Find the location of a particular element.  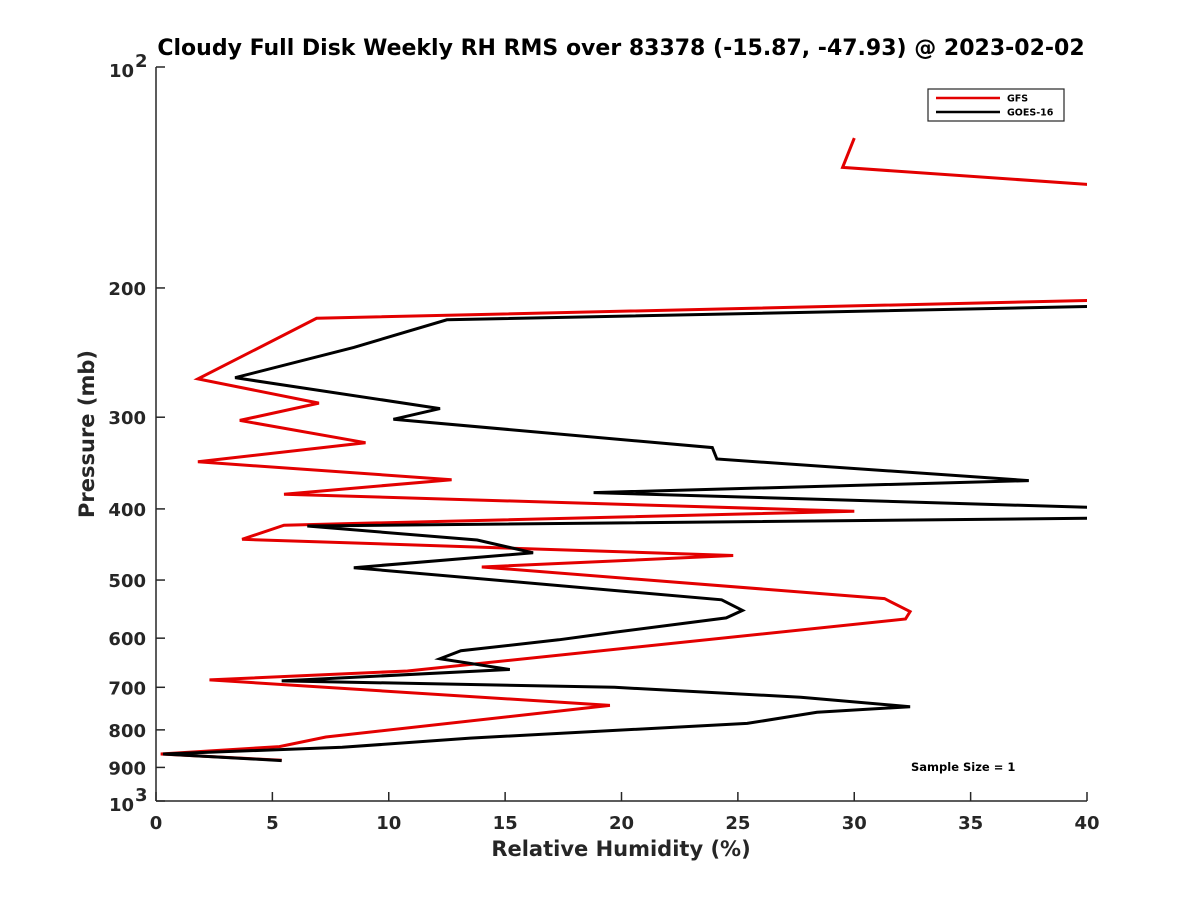

y-tick-label: 900 is located at coordinates (127, 768).